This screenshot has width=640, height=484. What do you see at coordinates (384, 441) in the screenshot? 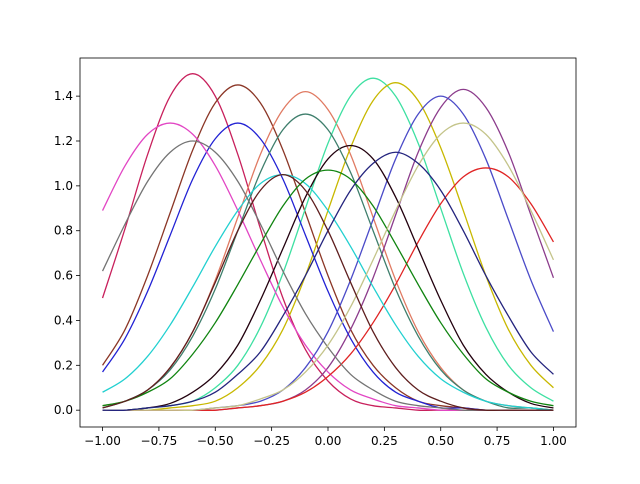
I see `x-tick-label: 0.25` at bounding box center [384, 441].